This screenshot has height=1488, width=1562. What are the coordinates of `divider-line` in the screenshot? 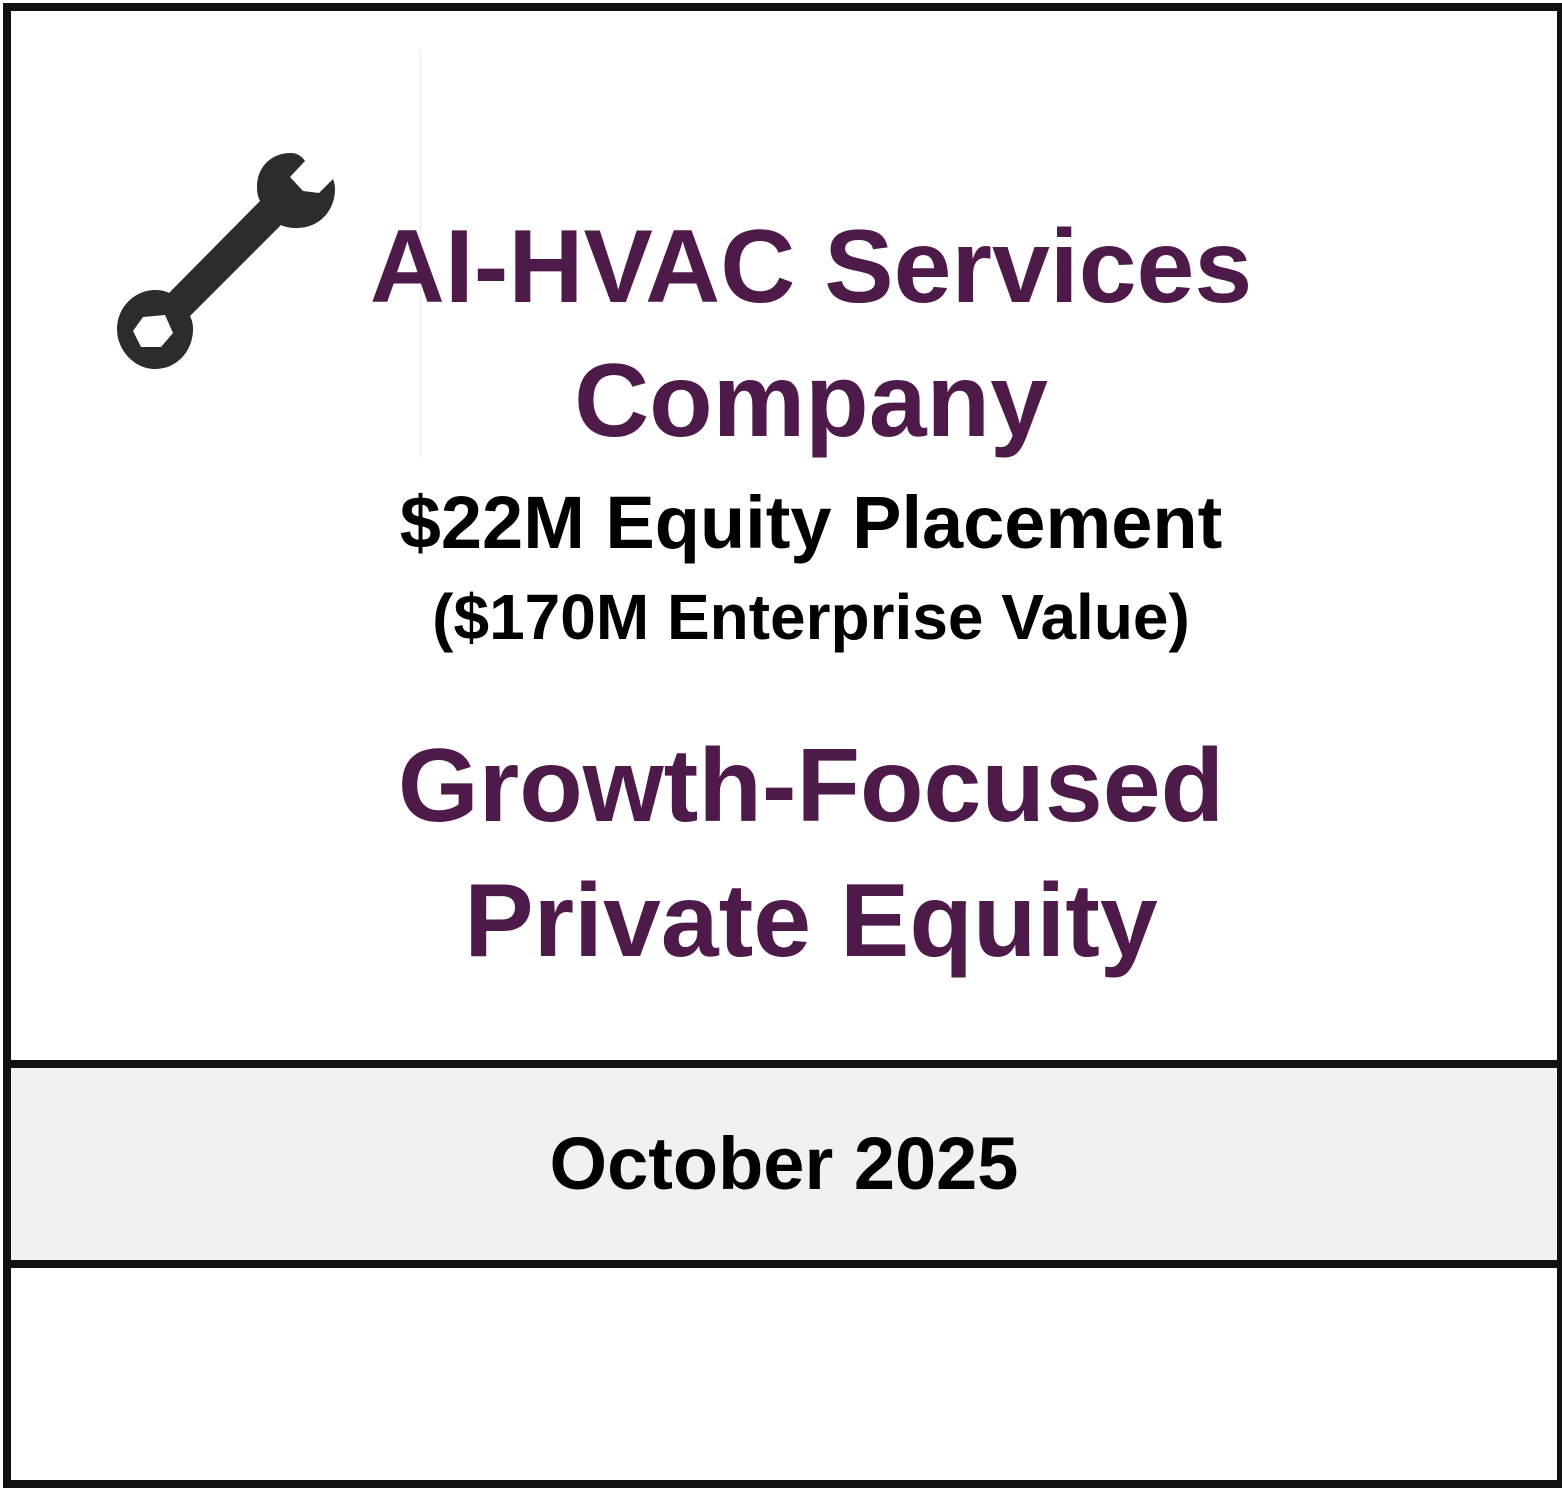 It's located at (420, 254).